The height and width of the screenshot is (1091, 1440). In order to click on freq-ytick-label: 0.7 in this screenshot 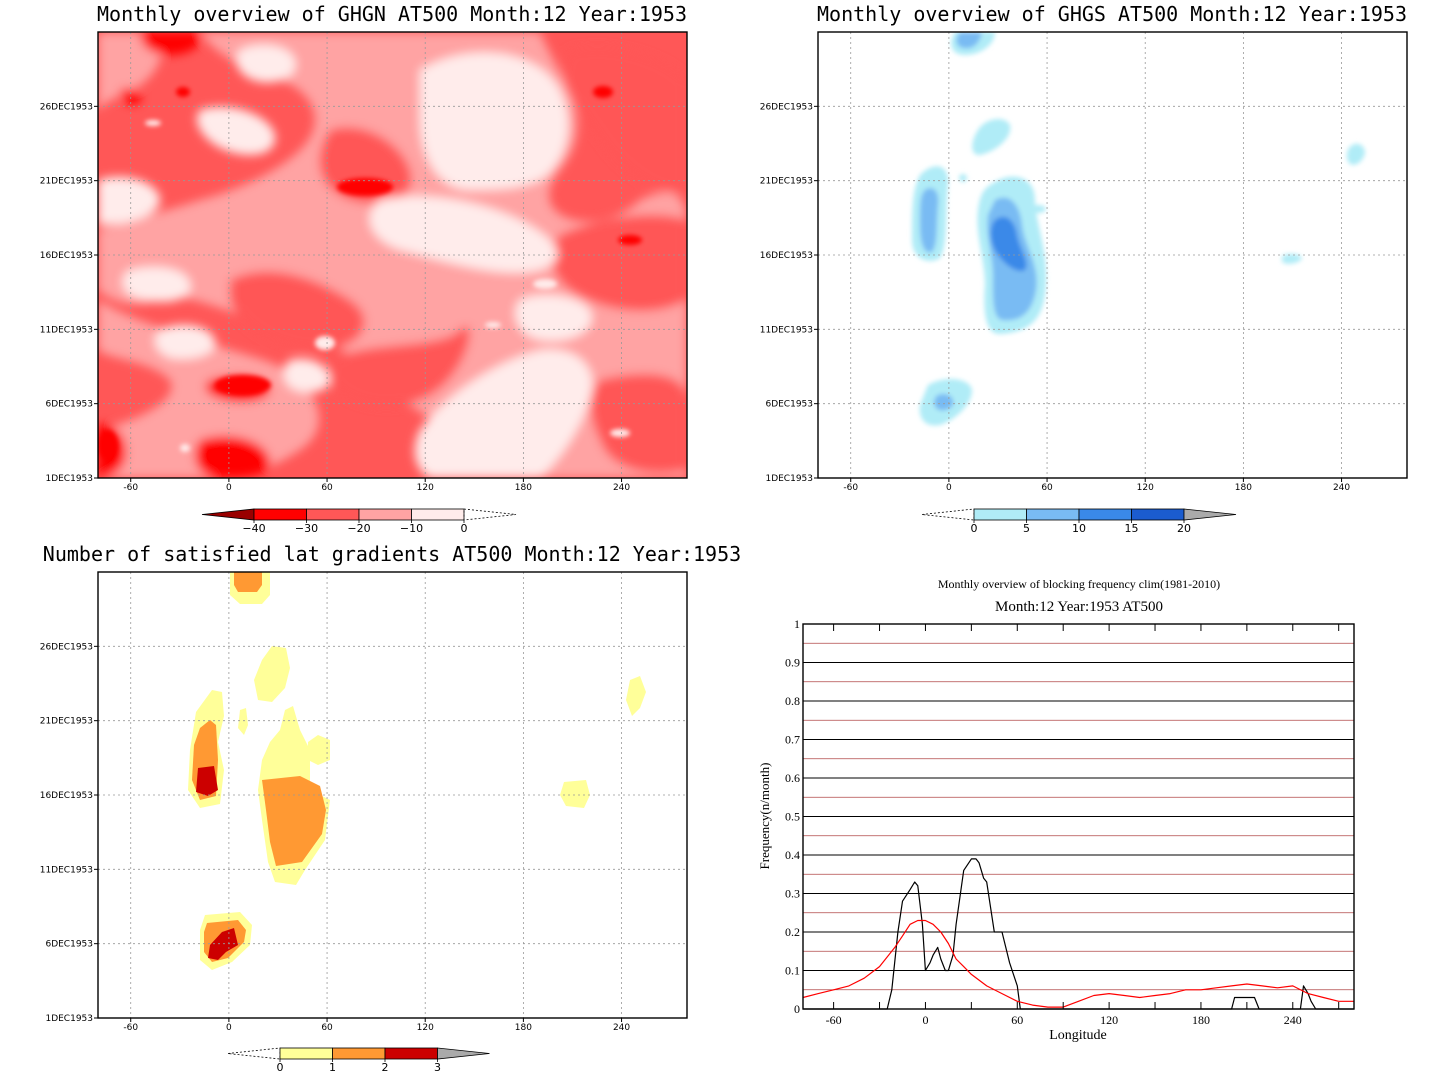, I will do `click(792, 740)`.